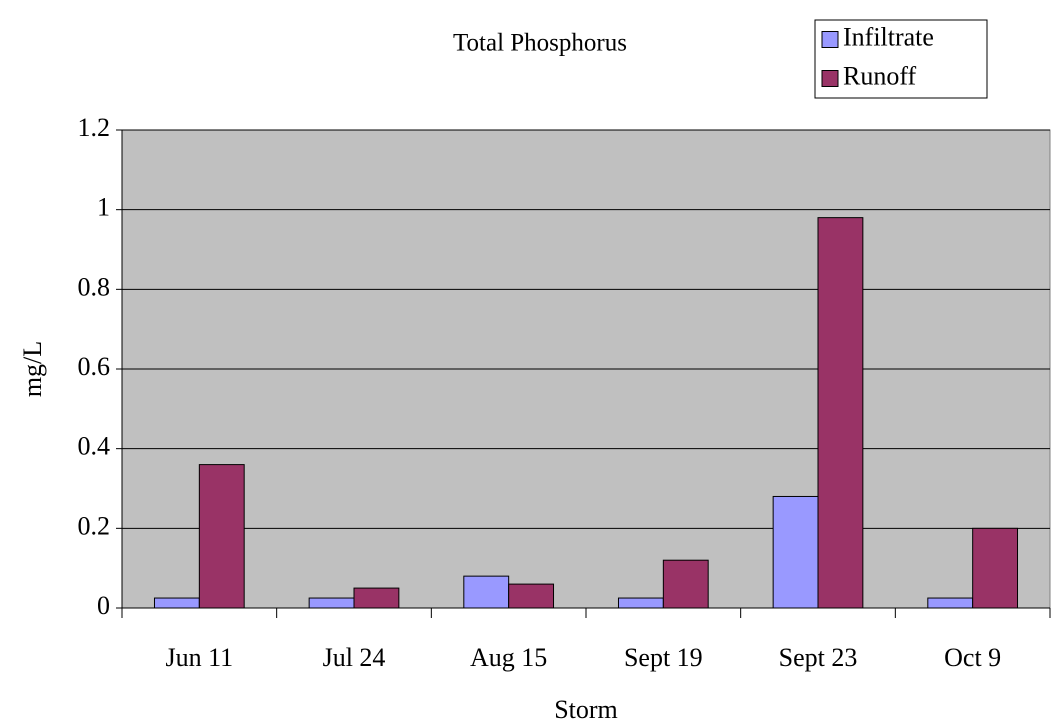 The width and height of the screenshot is (1052, 725). What do you see at coordinates (94, 286) in the screenshot?
I see `y-tick-label: 0.8` at bounding box center [94, 286].